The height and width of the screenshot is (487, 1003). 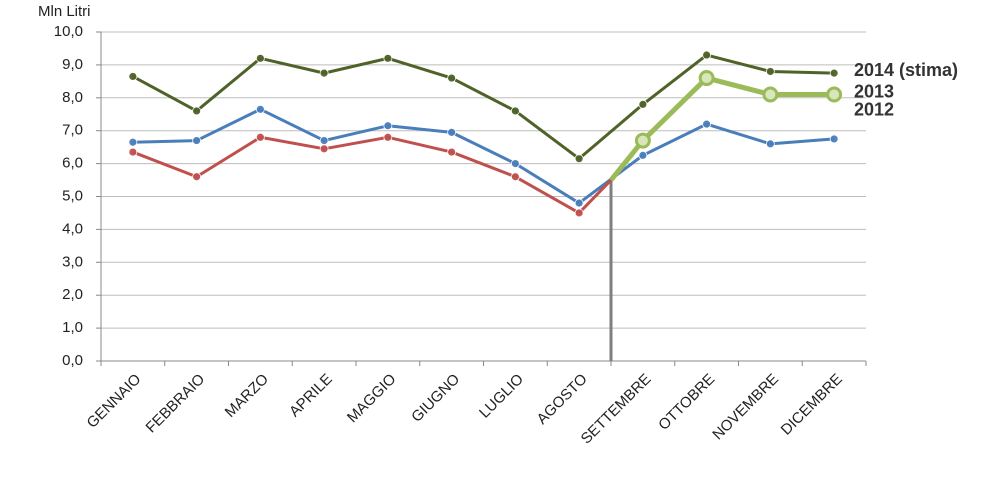 What do you see at coordinates (72, 97) in the screenshot?
I see `y-tick-label: 8,0` at bounding box center [72, 97].